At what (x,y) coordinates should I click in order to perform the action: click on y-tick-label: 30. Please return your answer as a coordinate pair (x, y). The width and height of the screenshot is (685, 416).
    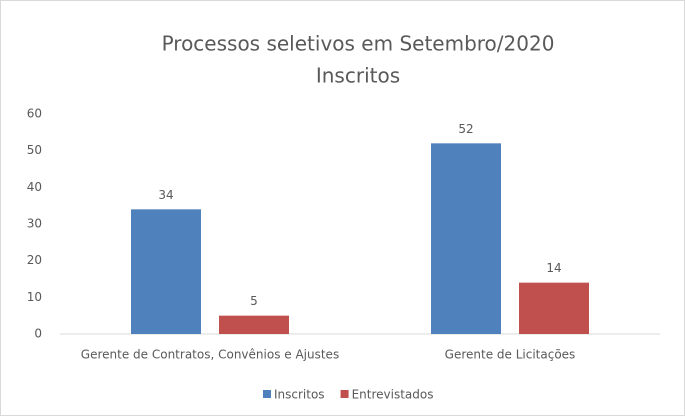
    Looking at the image, I should click on (34, 224).